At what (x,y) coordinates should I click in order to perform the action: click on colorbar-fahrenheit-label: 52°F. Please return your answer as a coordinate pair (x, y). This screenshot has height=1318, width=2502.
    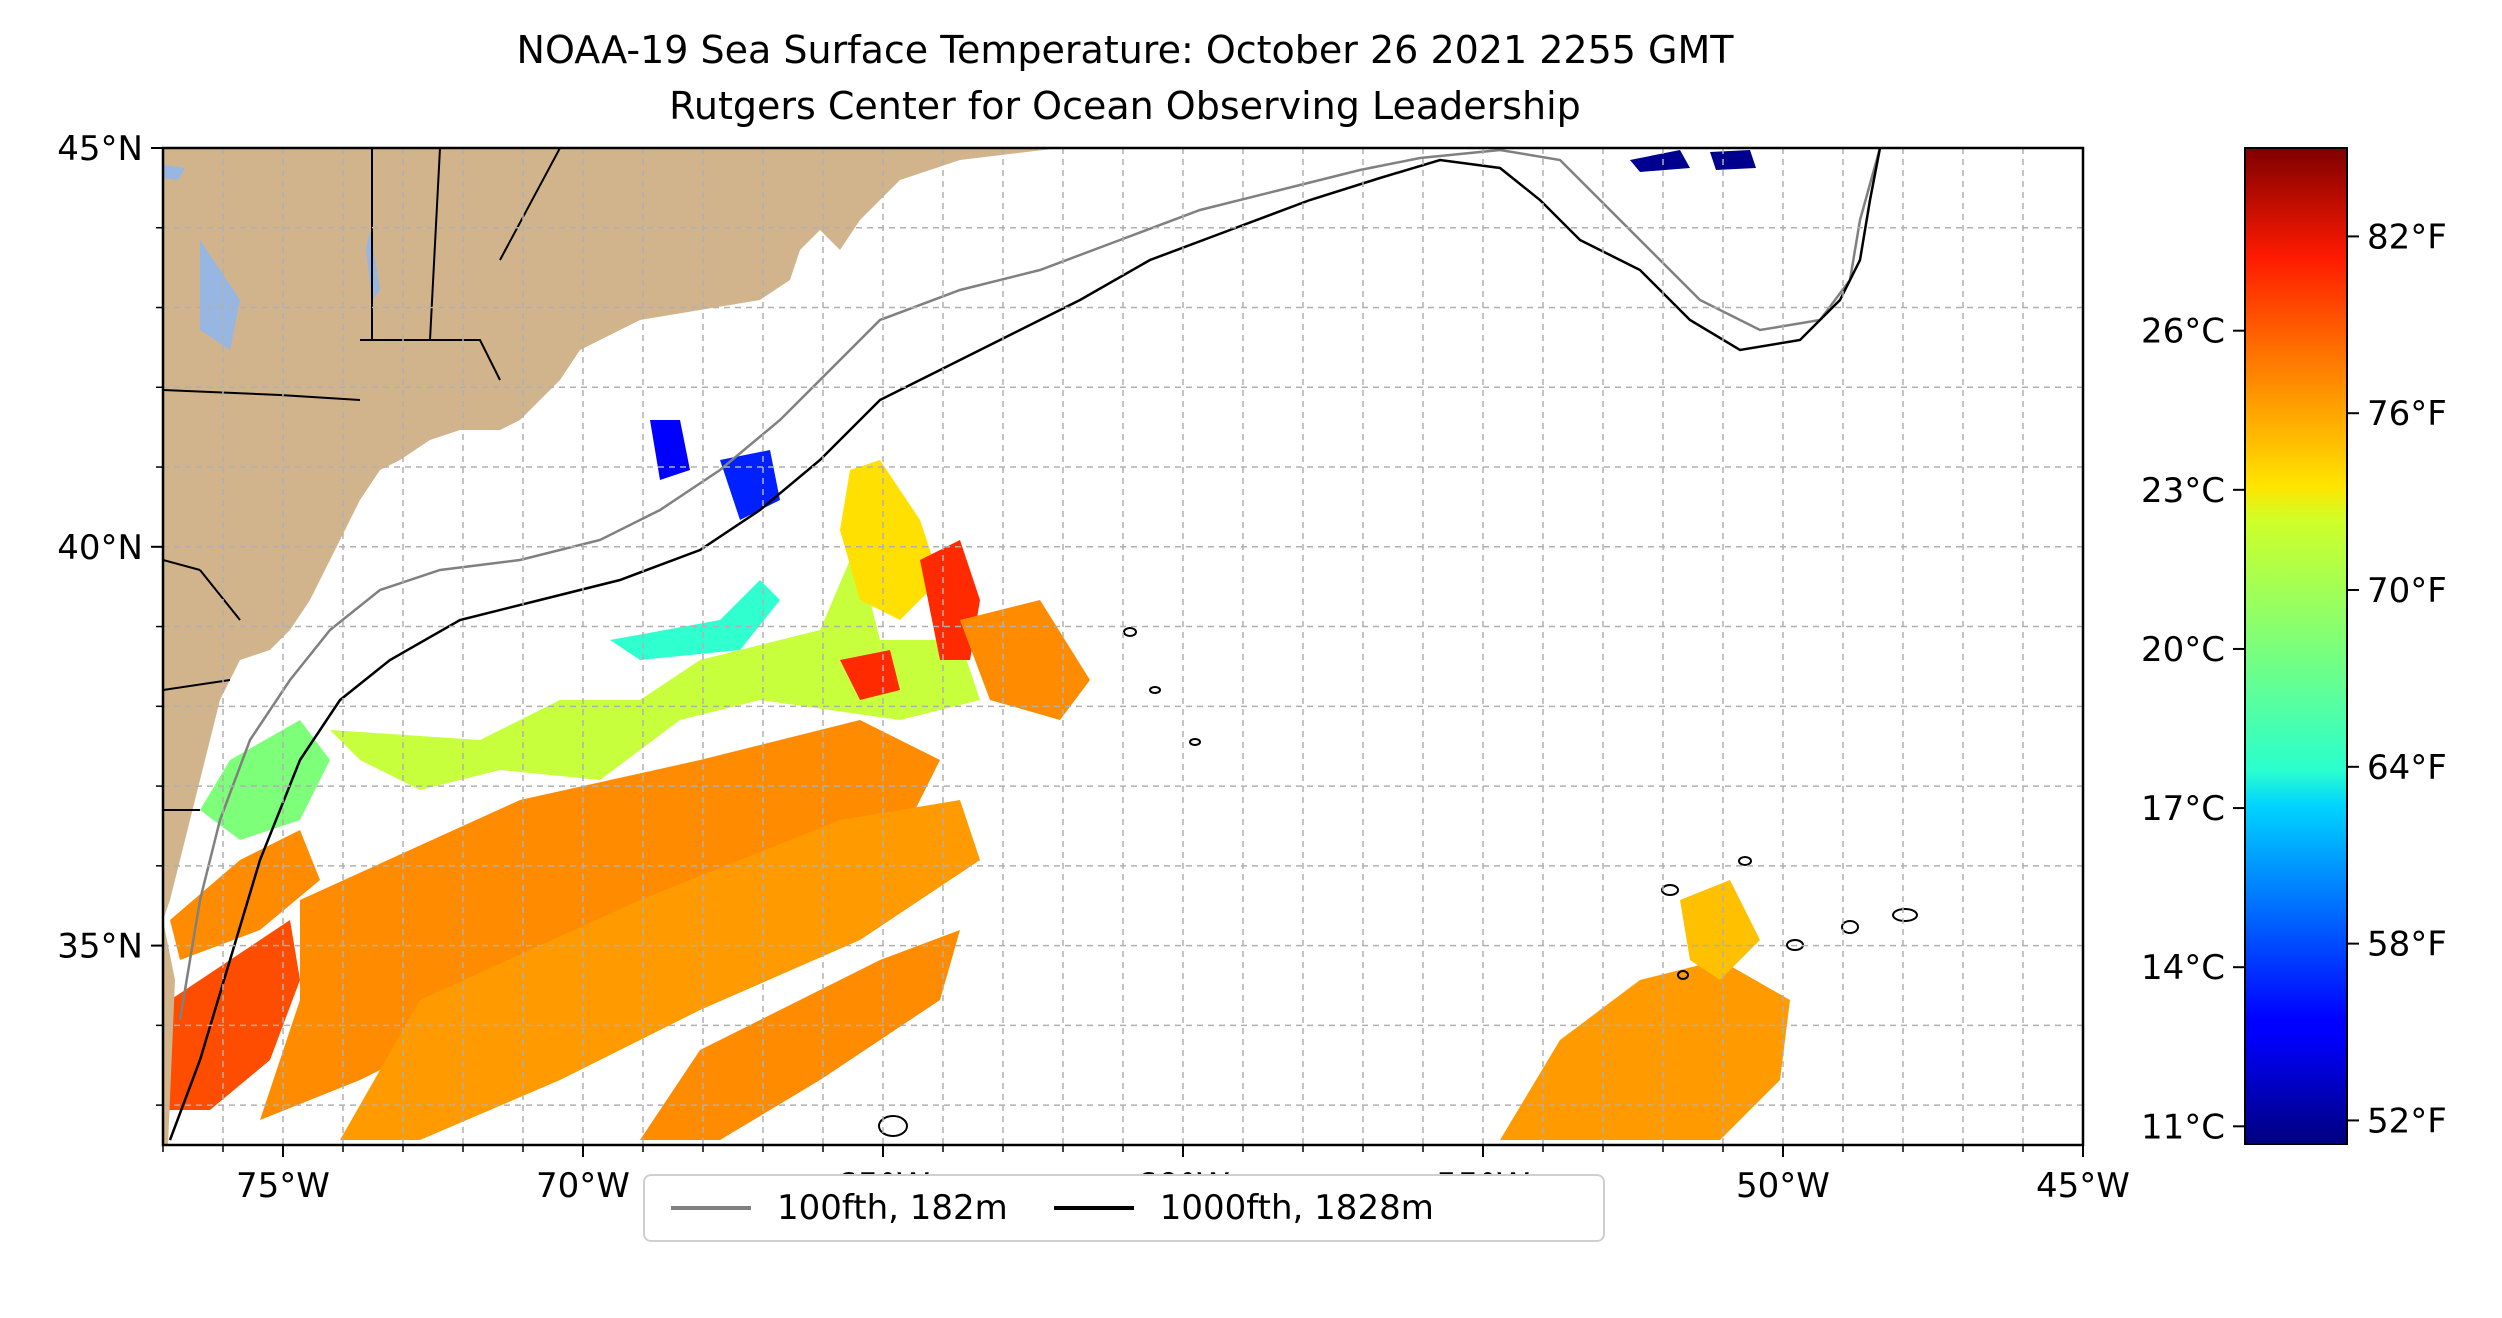
    Looking at the image, I should click on (2407, 1121).